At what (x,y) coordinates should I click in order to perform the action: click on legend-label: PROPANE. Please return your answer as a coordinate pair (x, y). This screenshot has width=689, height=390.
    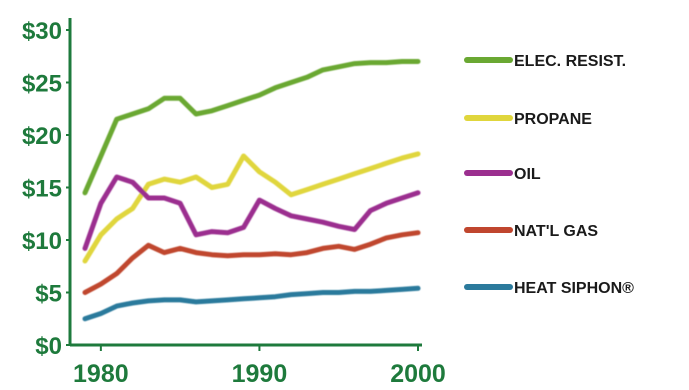
    Looking at the image, I should click on (553, 119).